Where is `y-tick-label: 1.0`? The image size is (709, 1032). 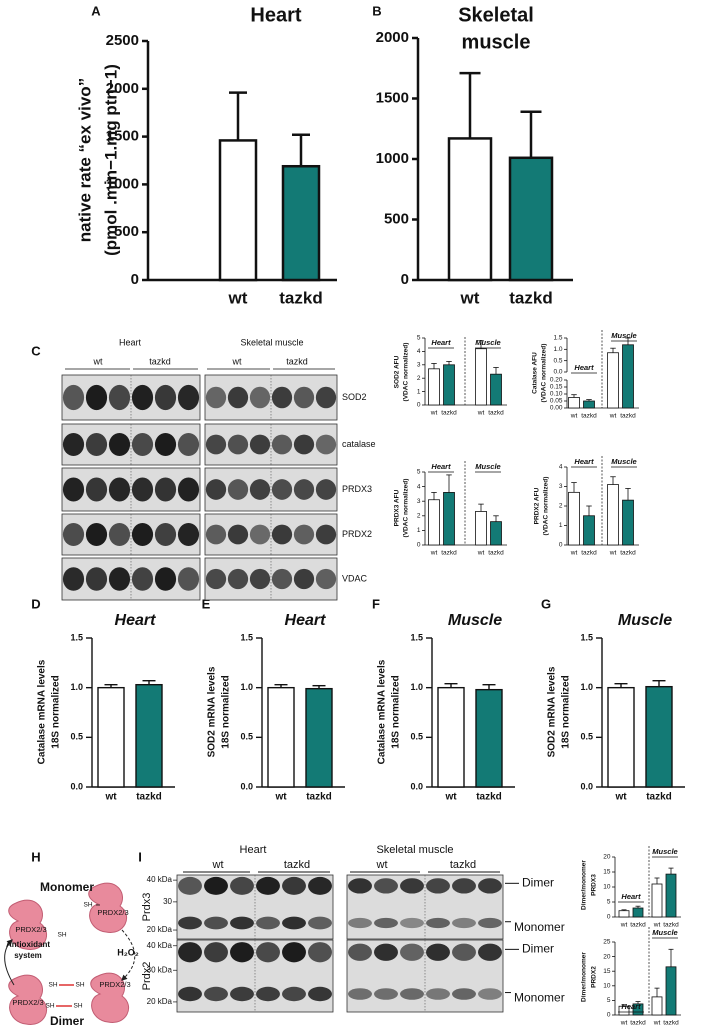
y-tick-label: 1.0 is located at coordinates (586, 687).